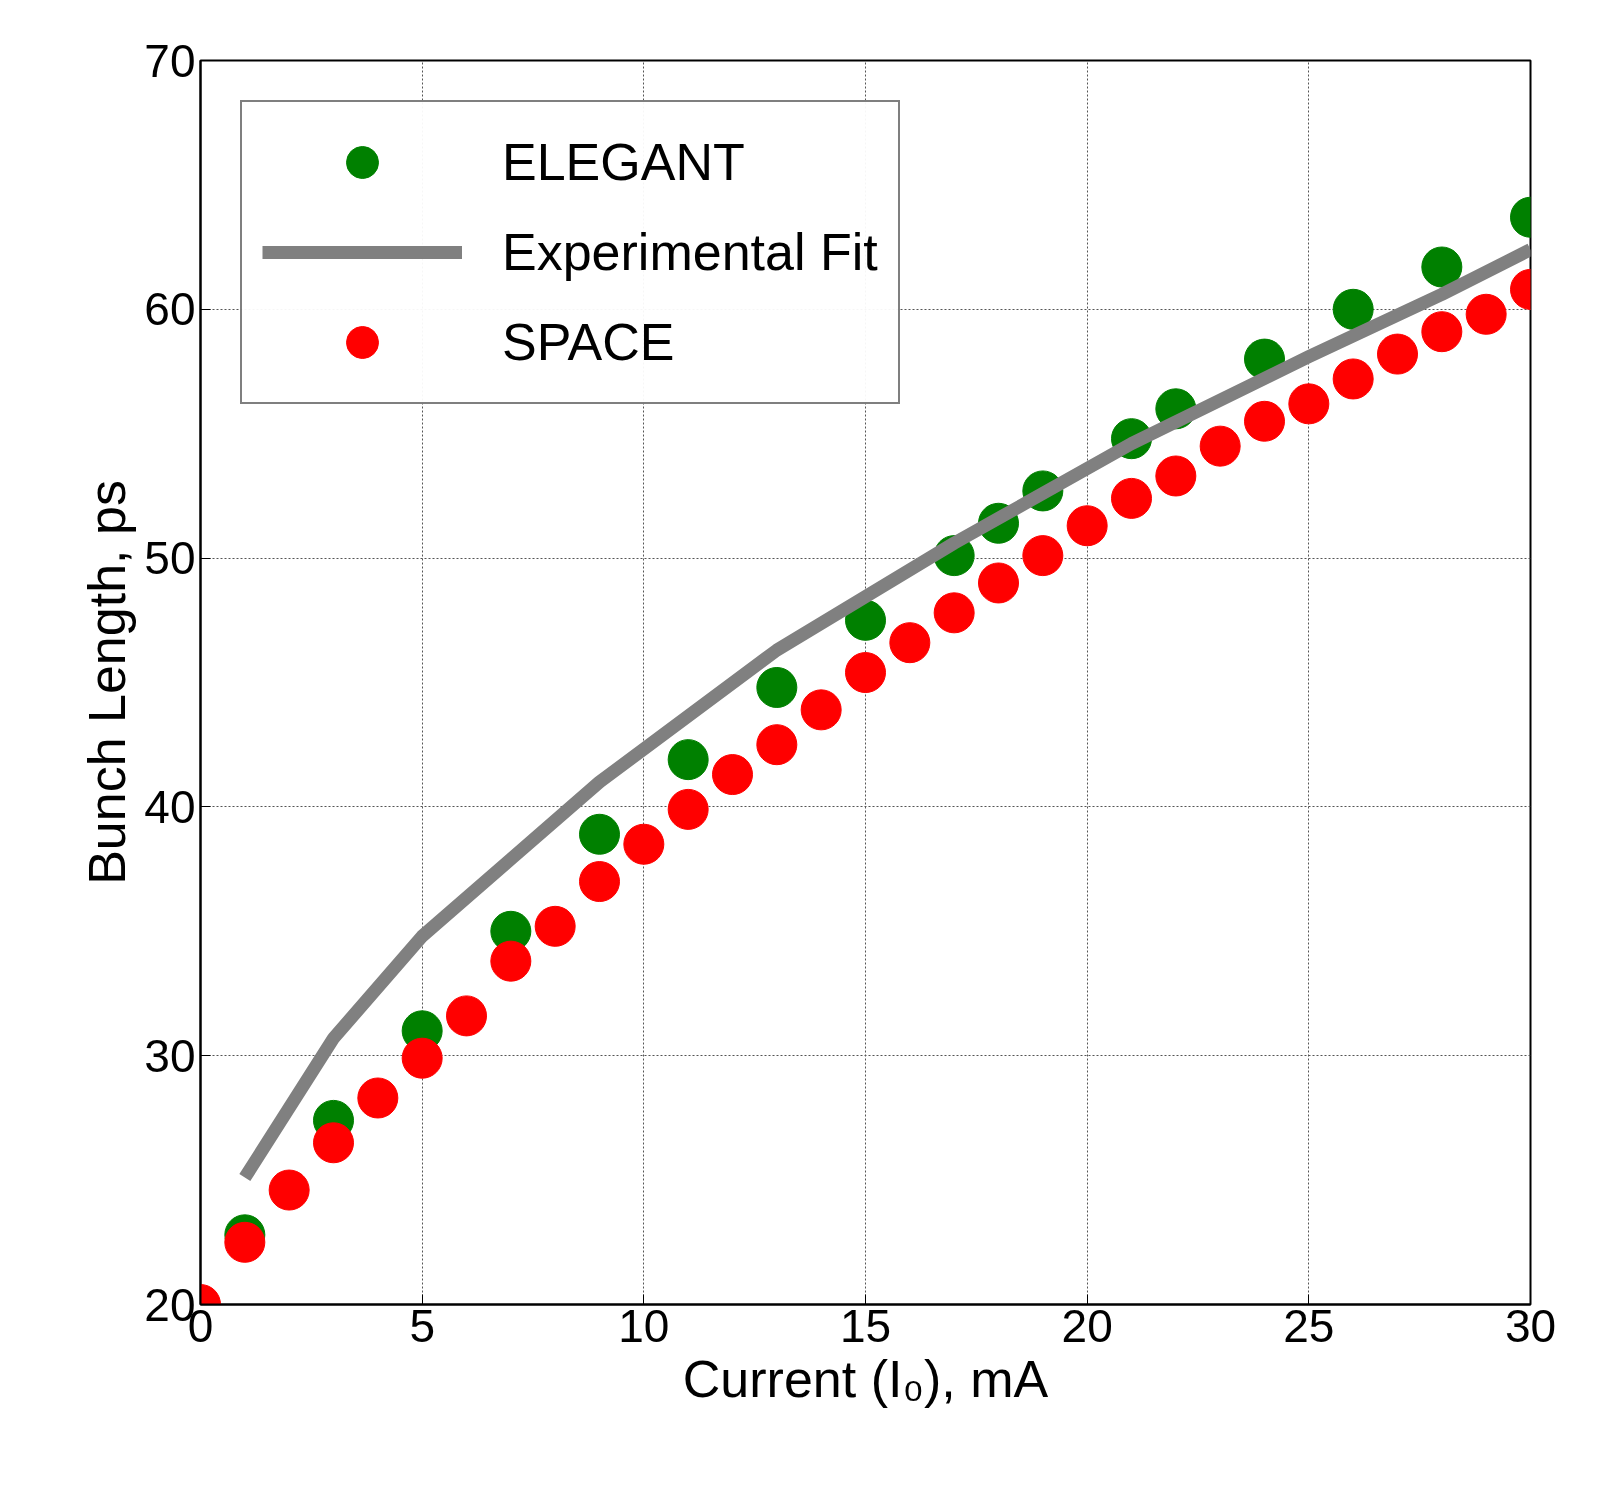 This screenshot has width=1600, height=1494. What do you see at coordinates (588, 342) in the screenshot?
I see `legend-label: SPACE` at bounding box center [588, 342].